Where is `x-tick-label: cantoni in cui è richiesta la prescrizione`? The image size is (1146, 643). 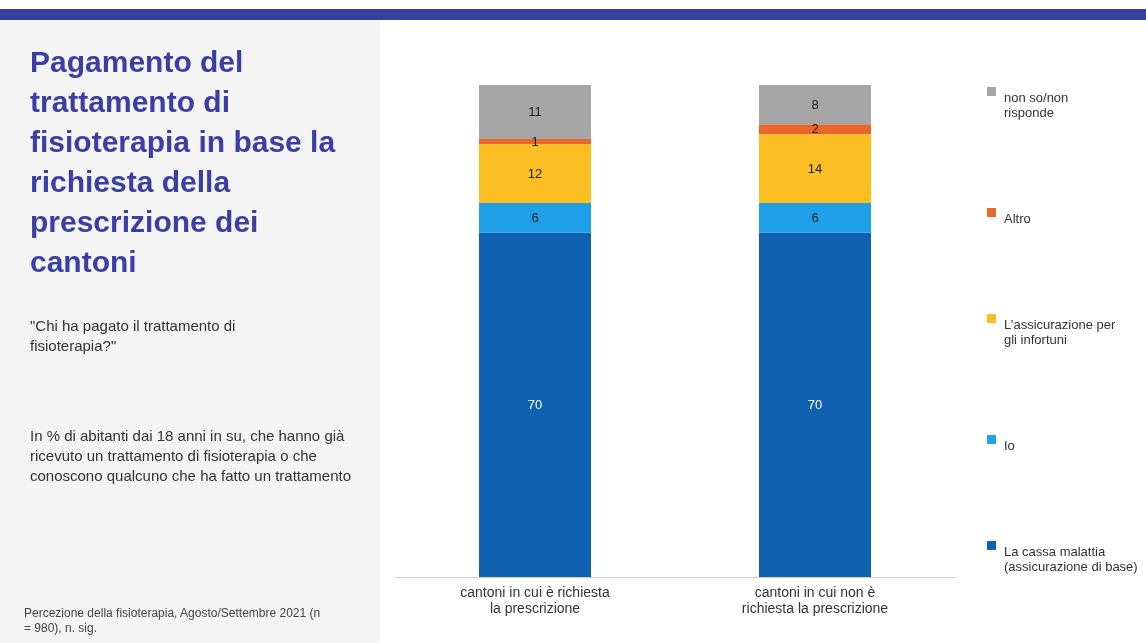 x-tick-label: cantoni in cui è richiesta la prescrizione is located at coordinates (535, 599).